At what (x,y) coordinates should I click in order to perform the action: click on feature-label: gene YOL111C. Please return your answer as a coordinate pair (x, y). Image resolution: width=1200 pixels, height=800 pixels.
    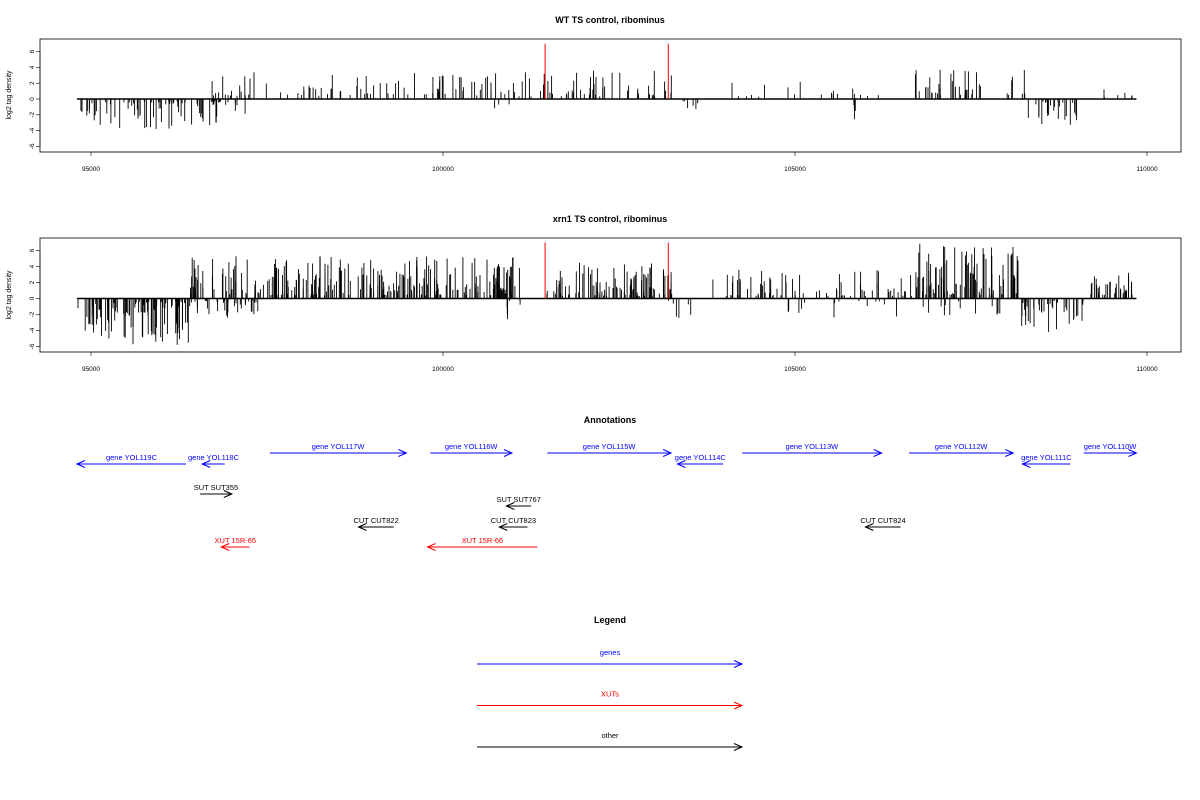
    Looking at the image, I should click on (1046, 457).